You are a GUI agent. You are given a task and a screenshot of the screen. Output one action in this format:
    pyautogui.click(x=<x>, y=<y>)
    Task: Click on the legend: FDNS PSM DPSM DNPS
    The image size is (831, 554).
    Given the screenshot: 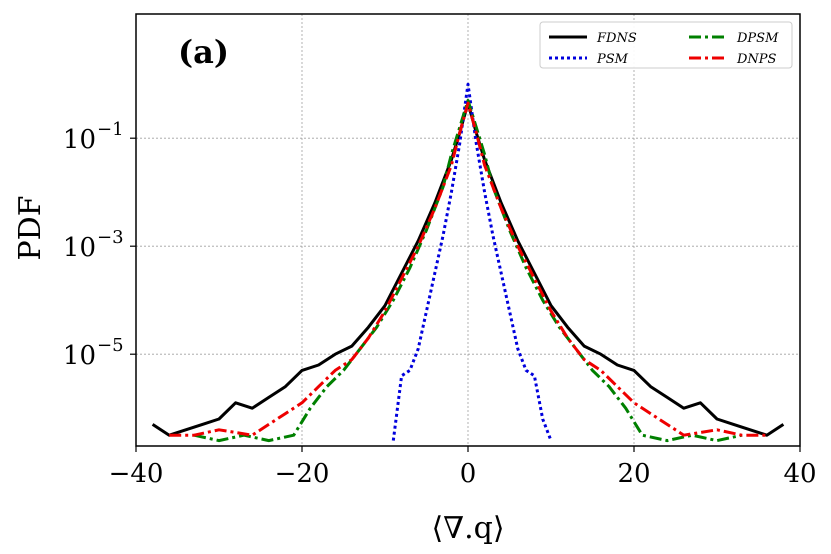 What is the action you would take?
    pyautogui.click(x=666, y=45)
    